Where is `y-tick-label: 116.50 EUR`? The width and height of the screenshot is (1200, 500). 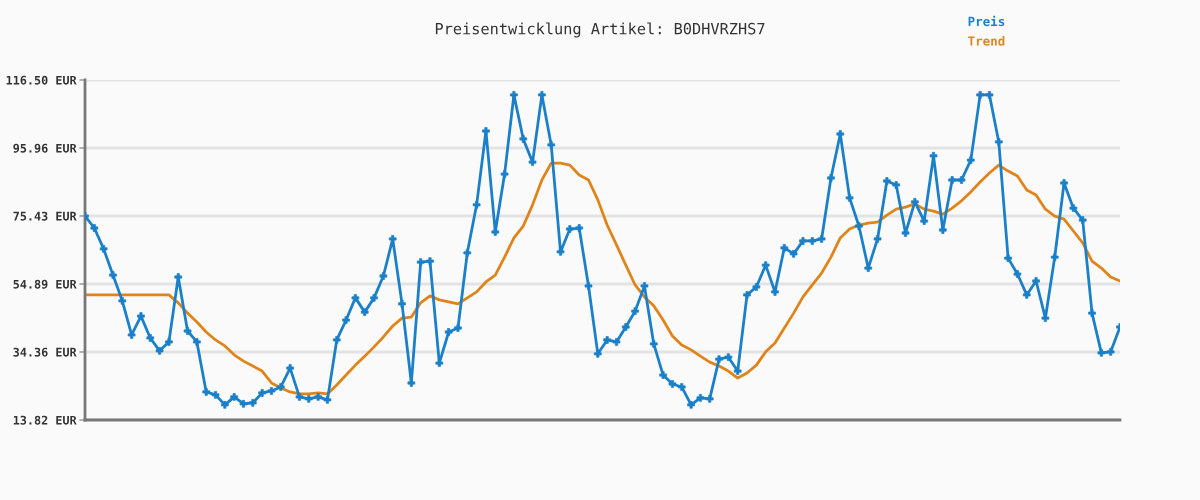
y-tick-label: 116.50 EUR is located at coordinates (41, 80).